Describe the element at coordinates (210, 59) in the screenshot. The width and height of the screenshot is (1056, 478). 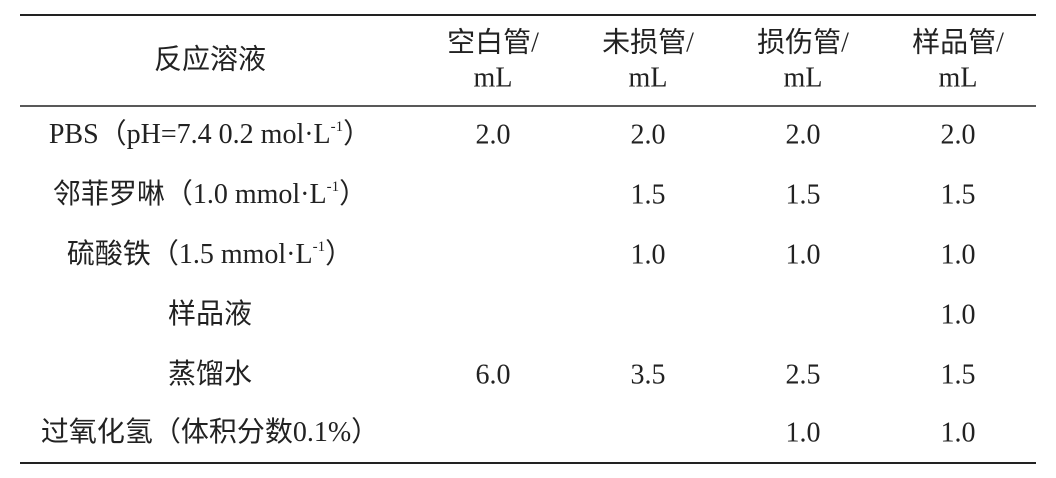
I see `header-cell: 反应溶液` at that location.